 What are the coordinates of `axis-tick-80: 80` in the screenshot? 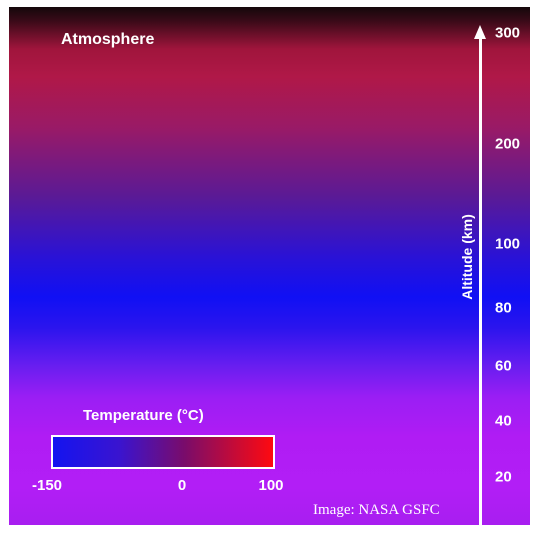 It's located at (503, 308).